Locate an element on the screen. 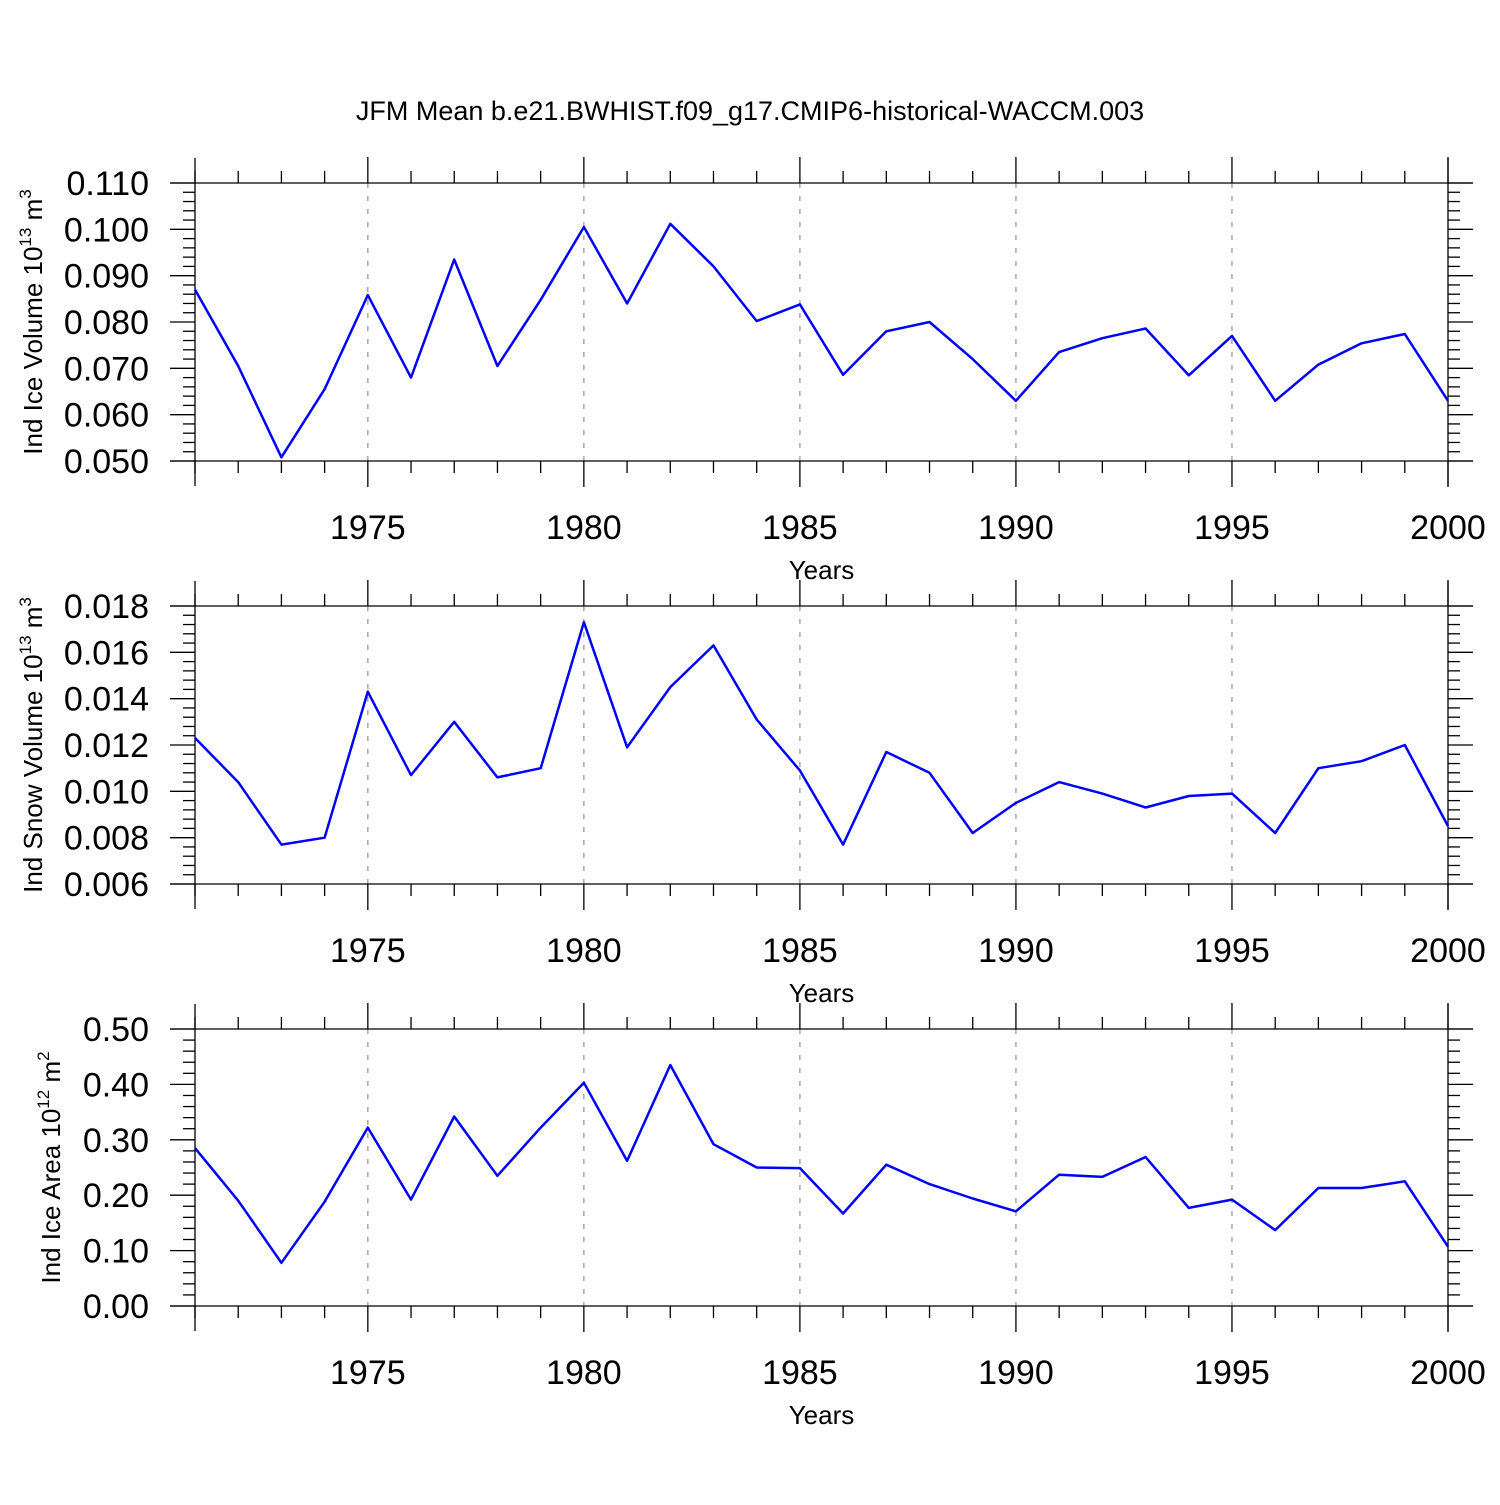 This screenshot has height=1505, width=1500. y-tick-label: 0.012 is located at coordinates (106, 746).